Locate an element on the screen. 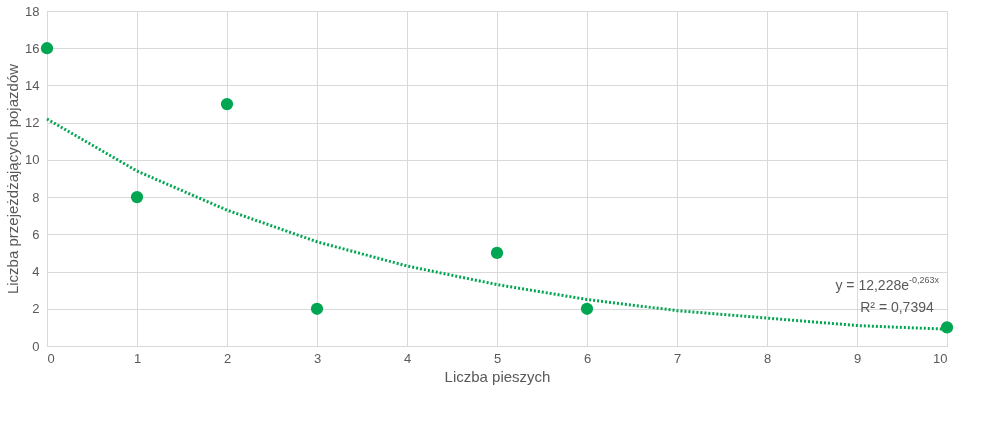  annotation: R² = 0,7394 is located at coordinates (897, 307).